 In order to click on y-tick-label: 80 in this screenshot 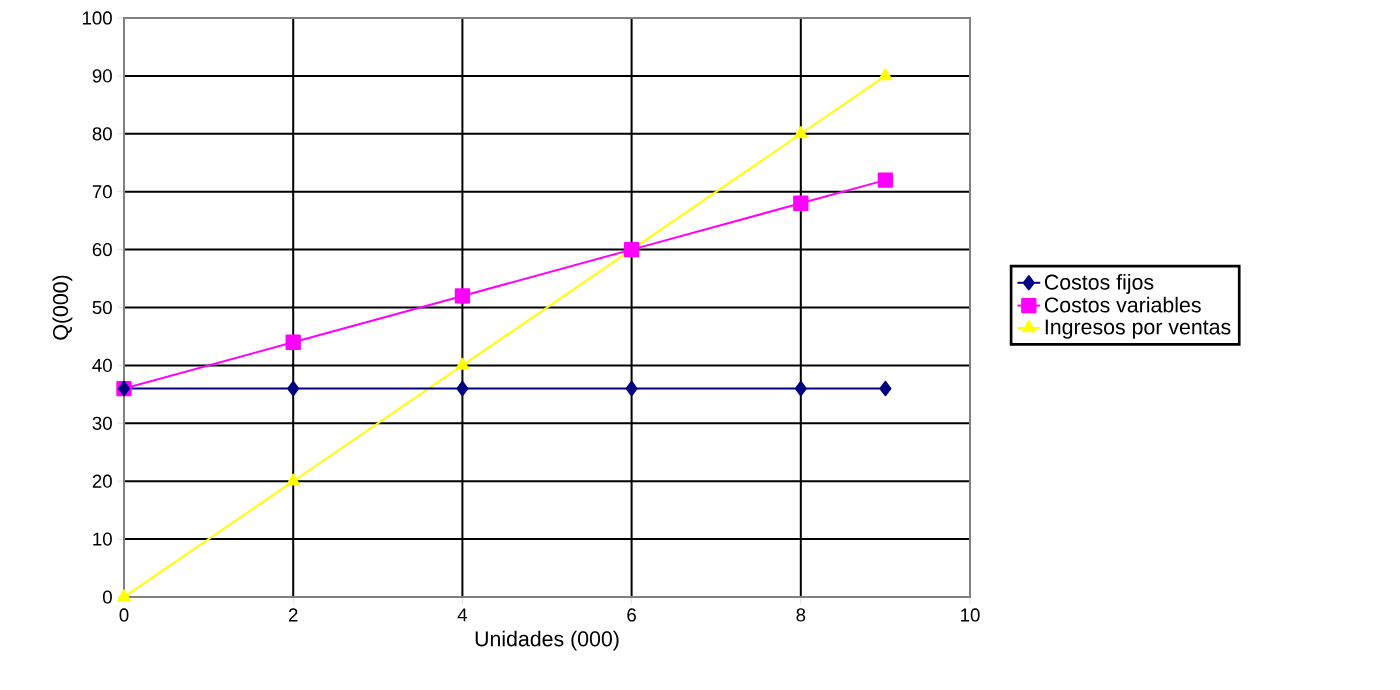, I will do `click(102, 134)`.